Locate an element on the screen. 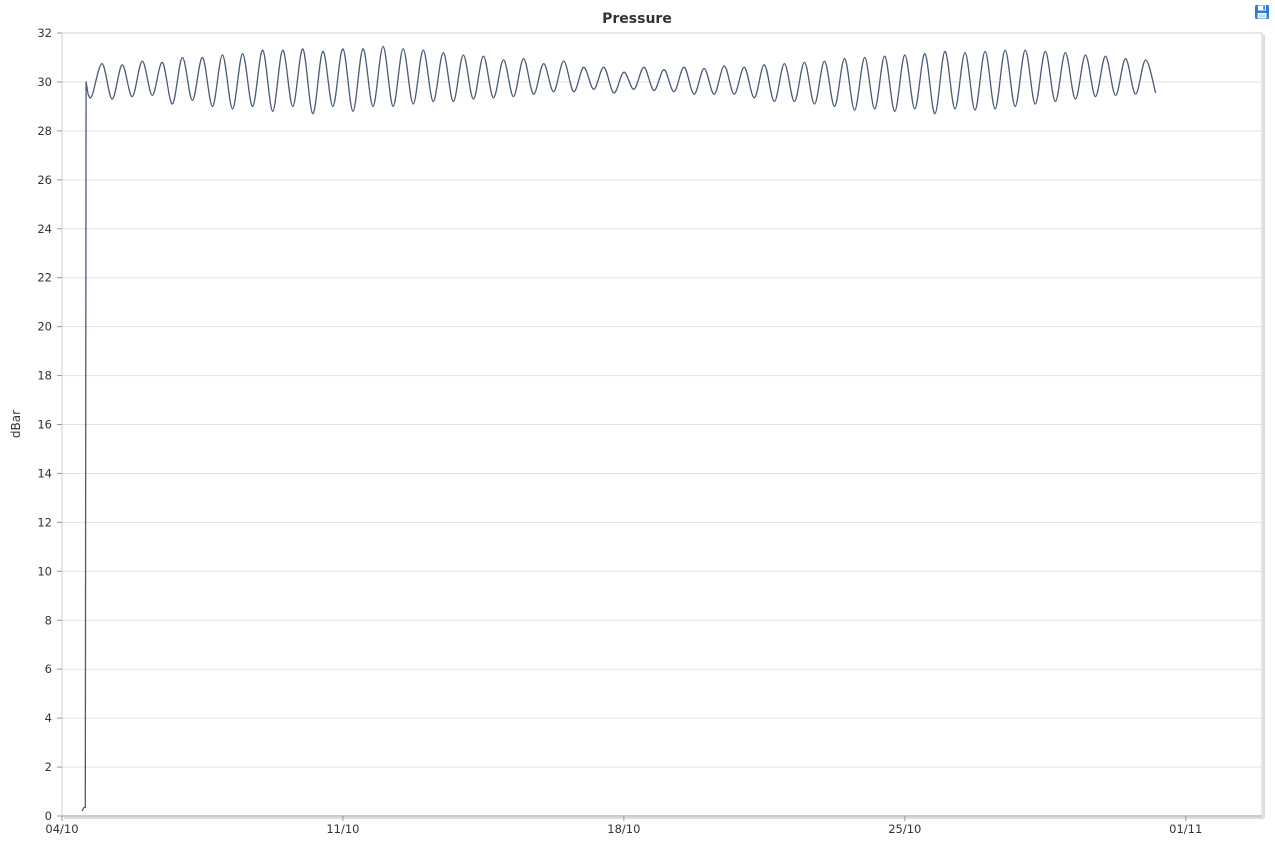 The image size is (1275, 841). x-axis: 04/10 11/10 18/10 25/10 01/11 is located at coordinates (623, 826).